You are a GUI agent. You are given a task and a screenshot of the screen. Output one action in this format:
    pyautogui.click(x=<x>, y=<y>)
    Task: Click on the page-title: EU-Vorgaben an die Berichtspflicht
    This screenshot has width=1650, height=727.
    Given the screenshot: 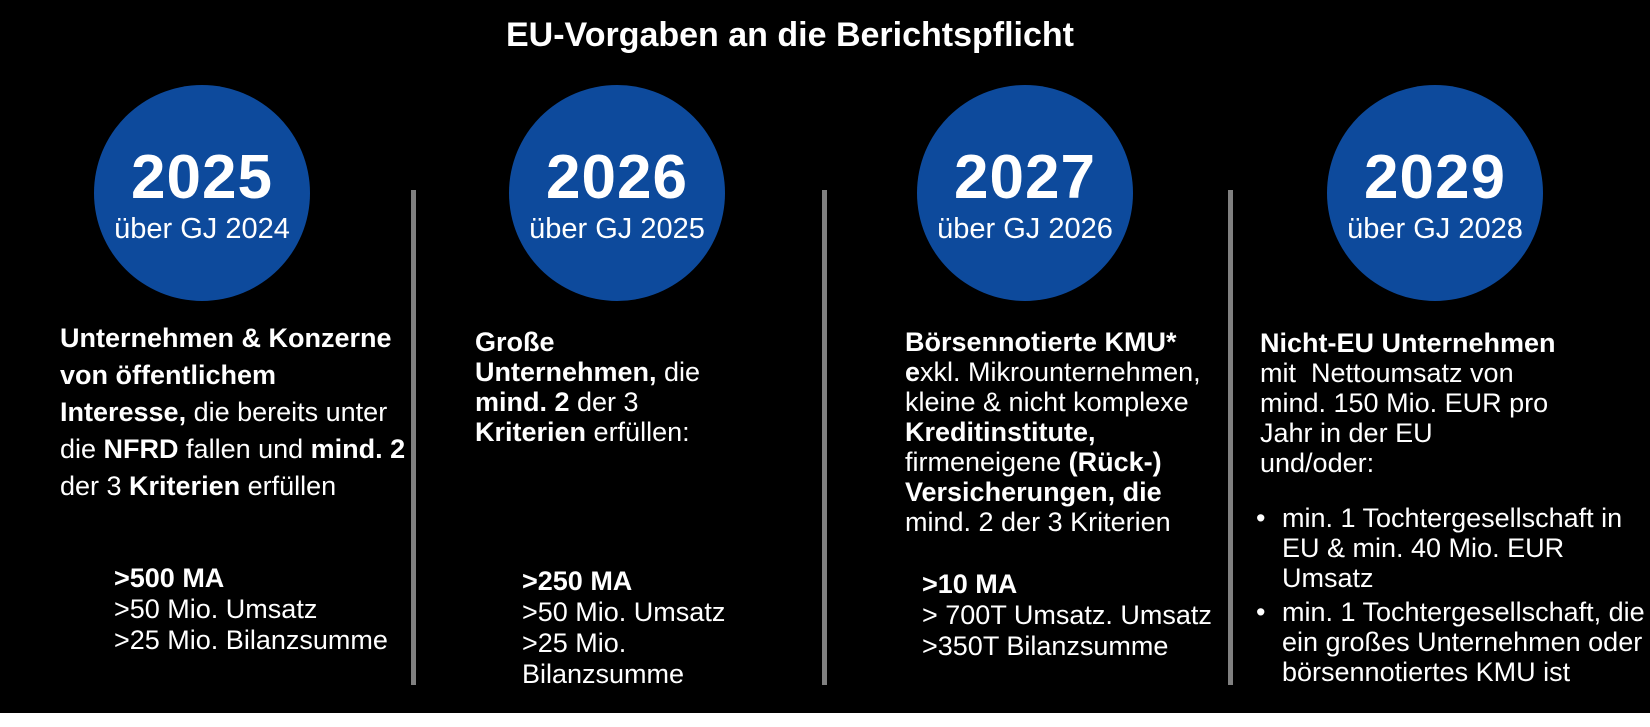 What is the action you would take?
    pyautogui.click(x=789, y=35)
    